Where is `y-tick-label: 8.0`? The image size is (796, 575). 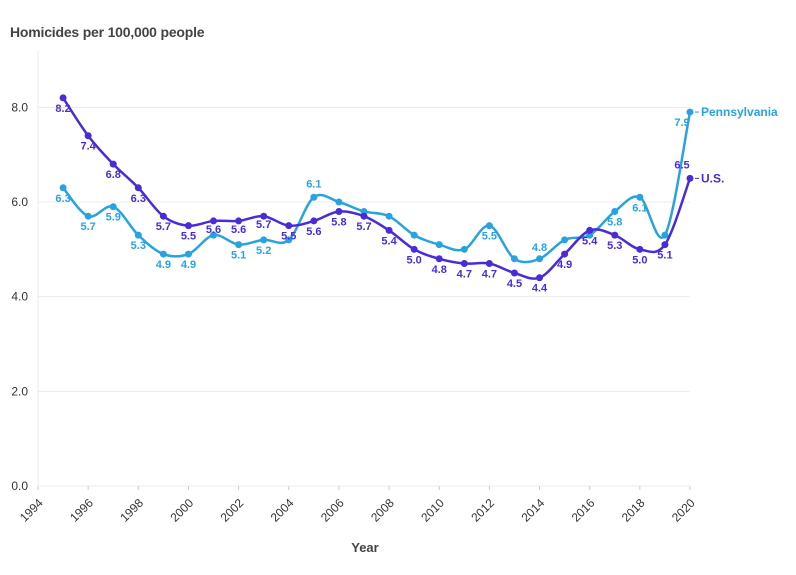
y-tick-label: 8.0 is located at coordinates (19, 107).